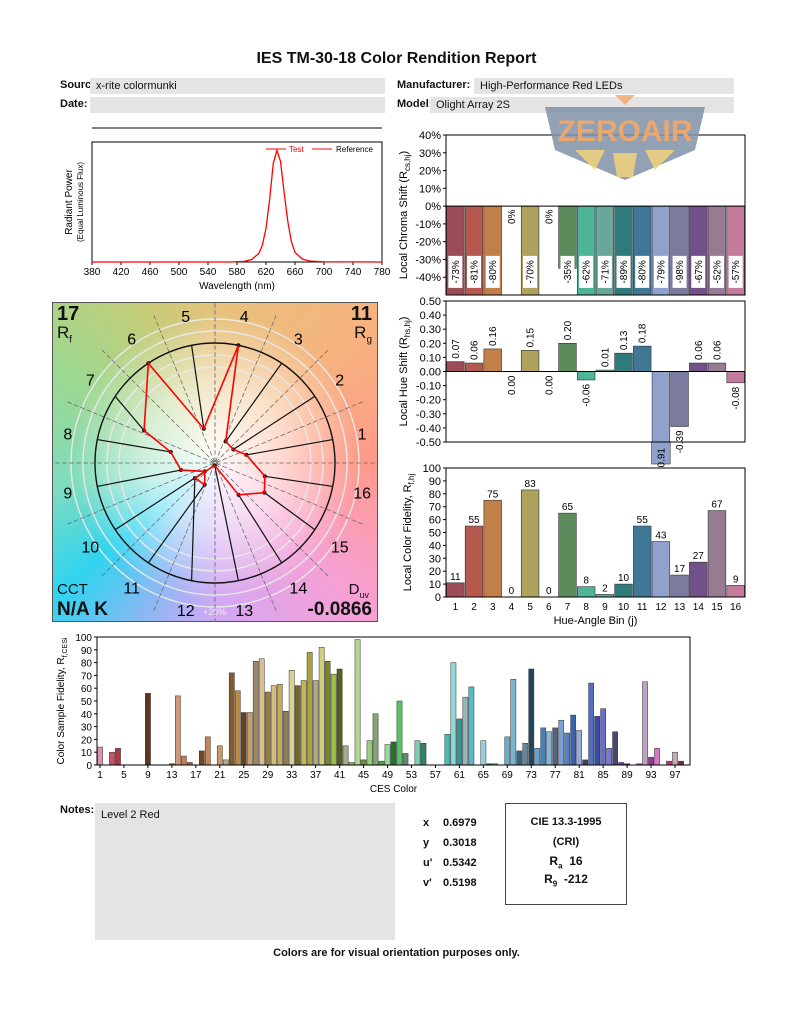 This screenshot has width=793, height=1024. What do you see at coordinates (404, 381) in the screenshot?
I see `y-axis-title-text: Local Hue Shift (R` at bounding box center [404, 381].